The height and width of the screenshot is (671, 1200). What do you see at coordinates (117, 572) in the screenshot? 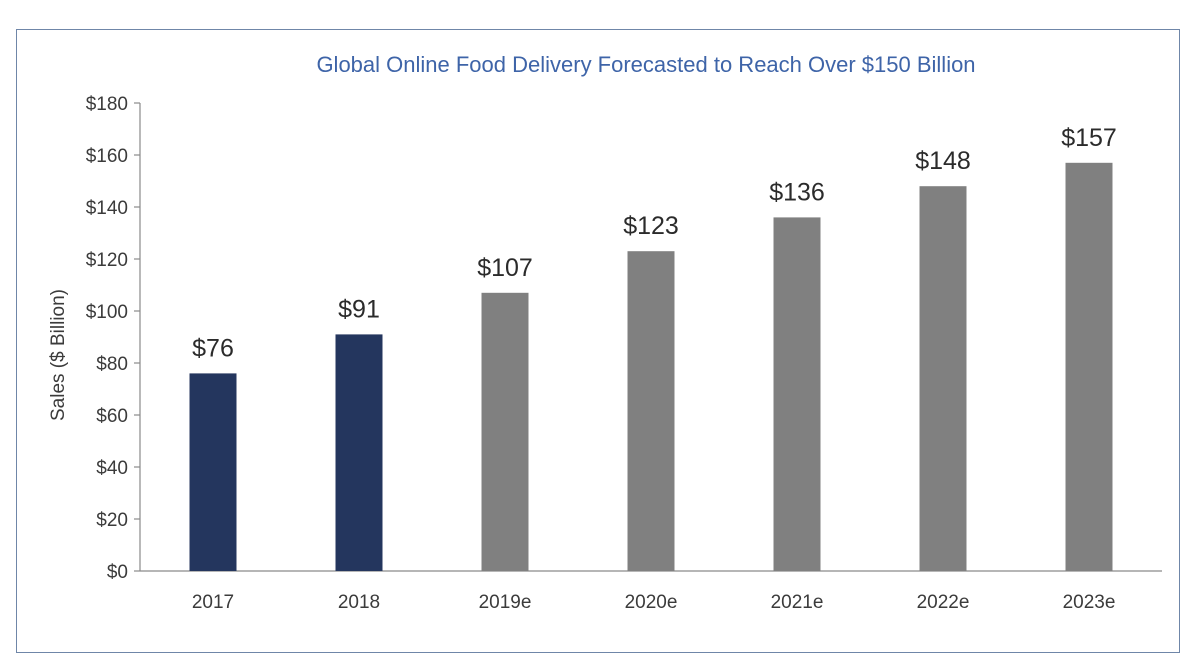
I see `y-tick-label: $0` at bounding box center [117, 572].